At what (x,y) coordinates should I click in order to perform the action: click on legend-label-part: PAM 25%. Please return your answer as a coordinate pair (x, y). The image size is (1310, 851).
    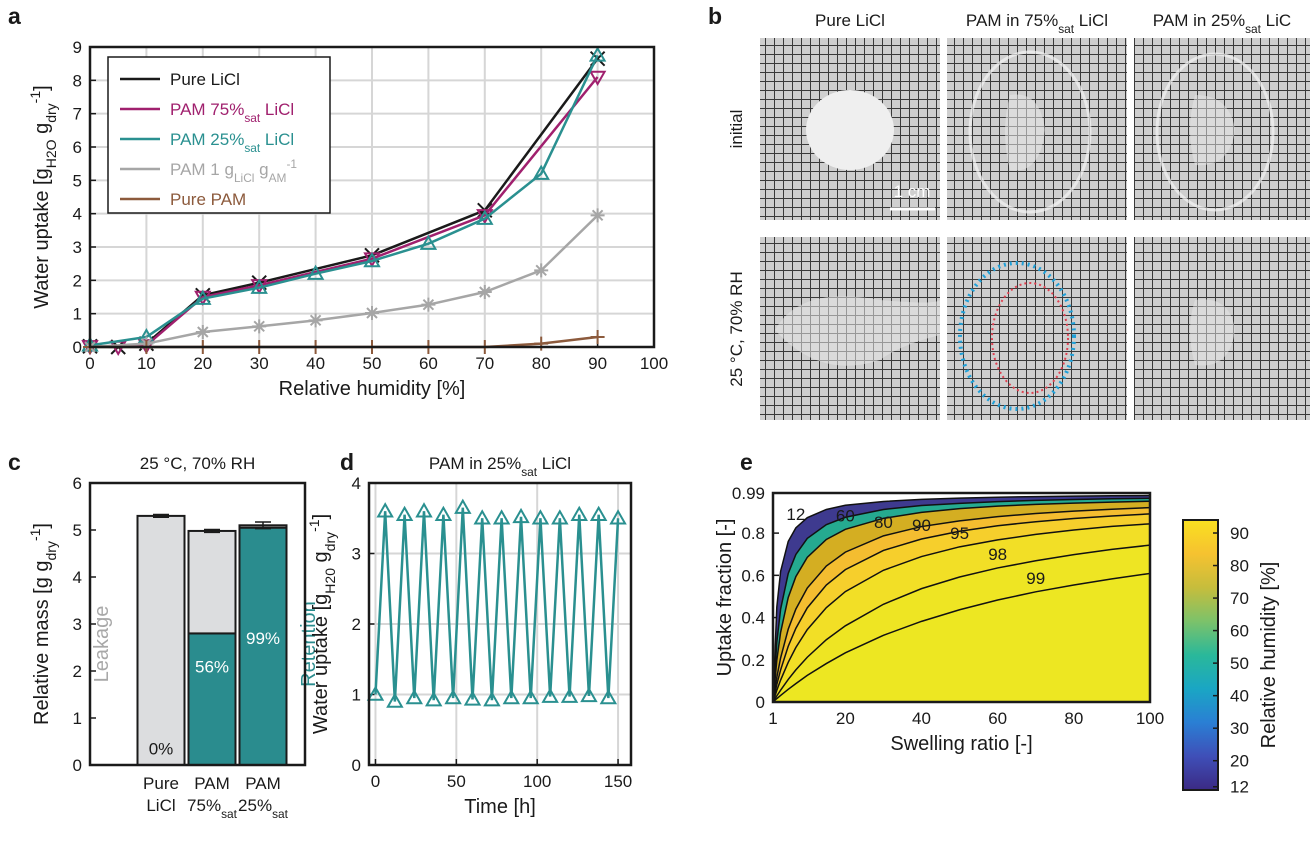
    Looking at the image, I should click on (207, 139).